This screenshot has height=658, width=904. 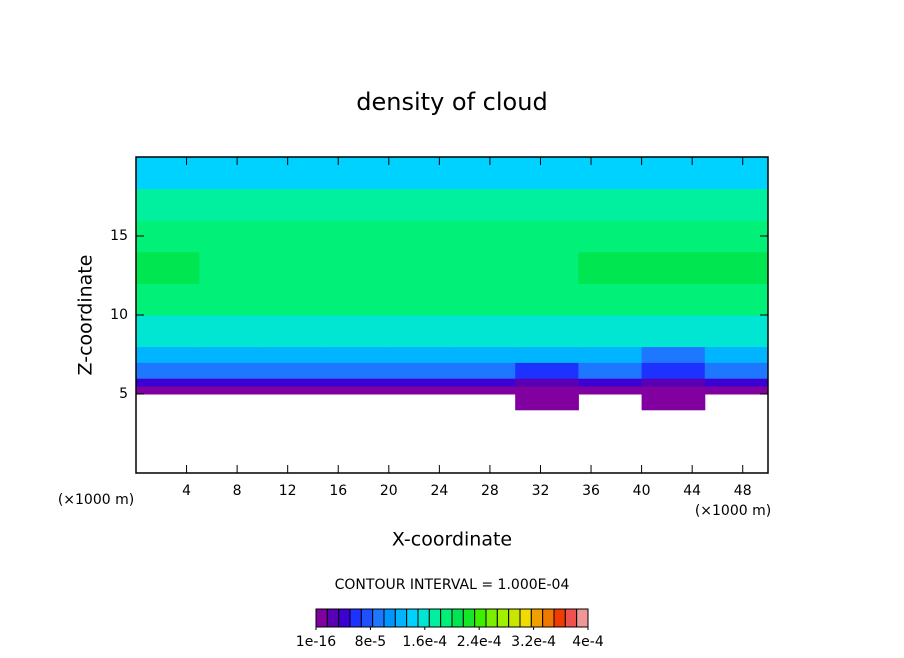 I want to click on colorbar-label: 1.6e-4, so click(x=424, y=642).